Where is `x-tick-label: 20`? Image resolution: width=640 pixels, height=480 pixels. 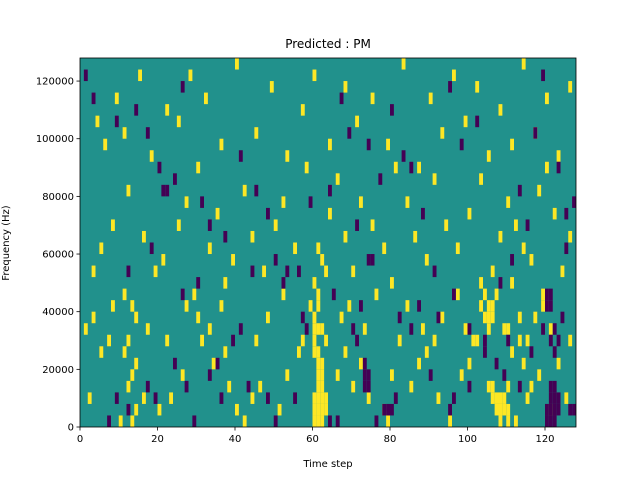 x-tick-label: 20 is located at coordinates (157, 439).